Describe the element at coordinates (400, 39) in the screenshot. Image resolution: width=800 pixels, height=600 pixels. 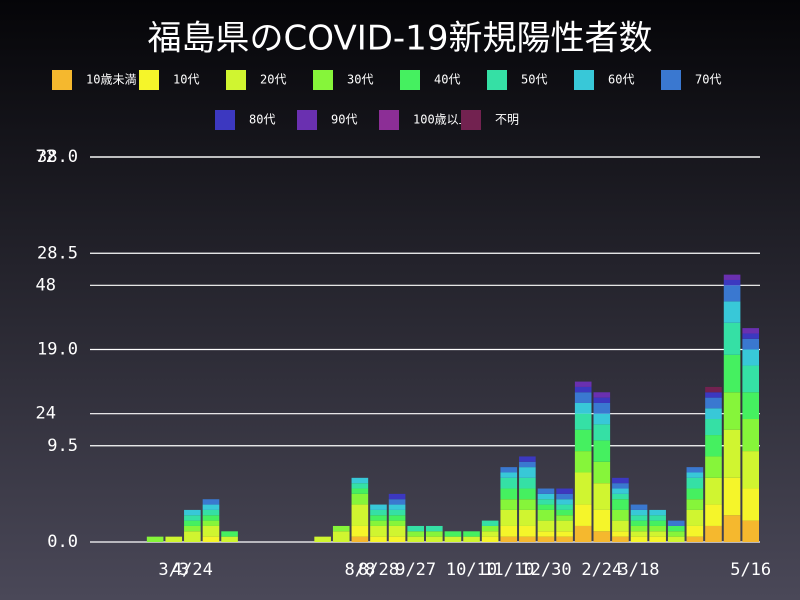
I see `chart-title: 福島県のCOVID-19新規陽性者数` at that location.